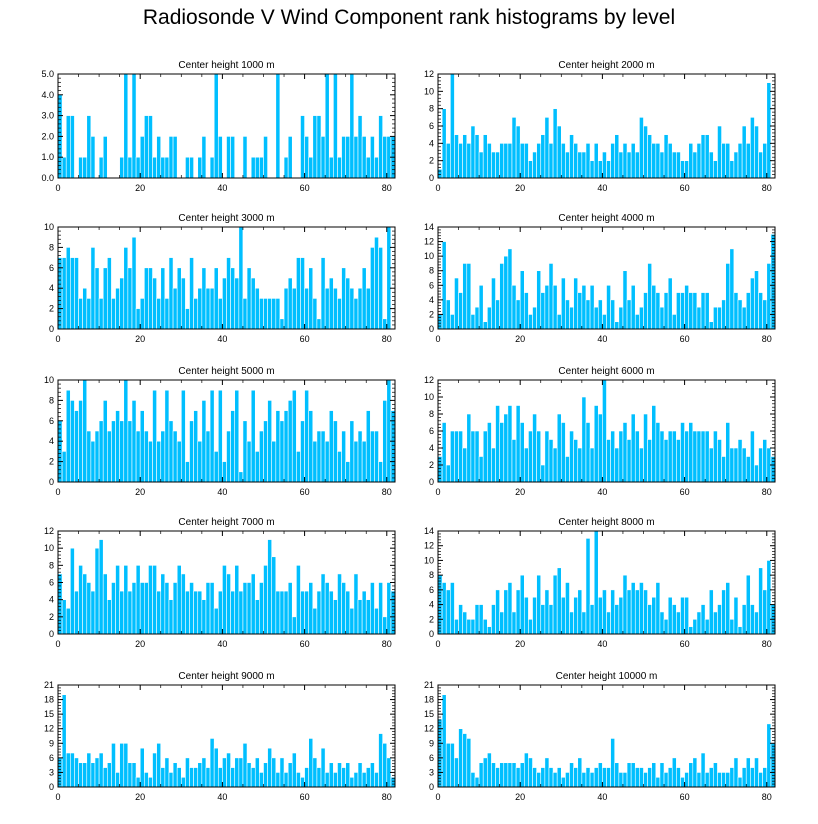 The image size is (818, 824). What do you see at coordinates (437, 492) in the screenshot?
I see `x-tick-label: 0` at bounding box center [437, 492].